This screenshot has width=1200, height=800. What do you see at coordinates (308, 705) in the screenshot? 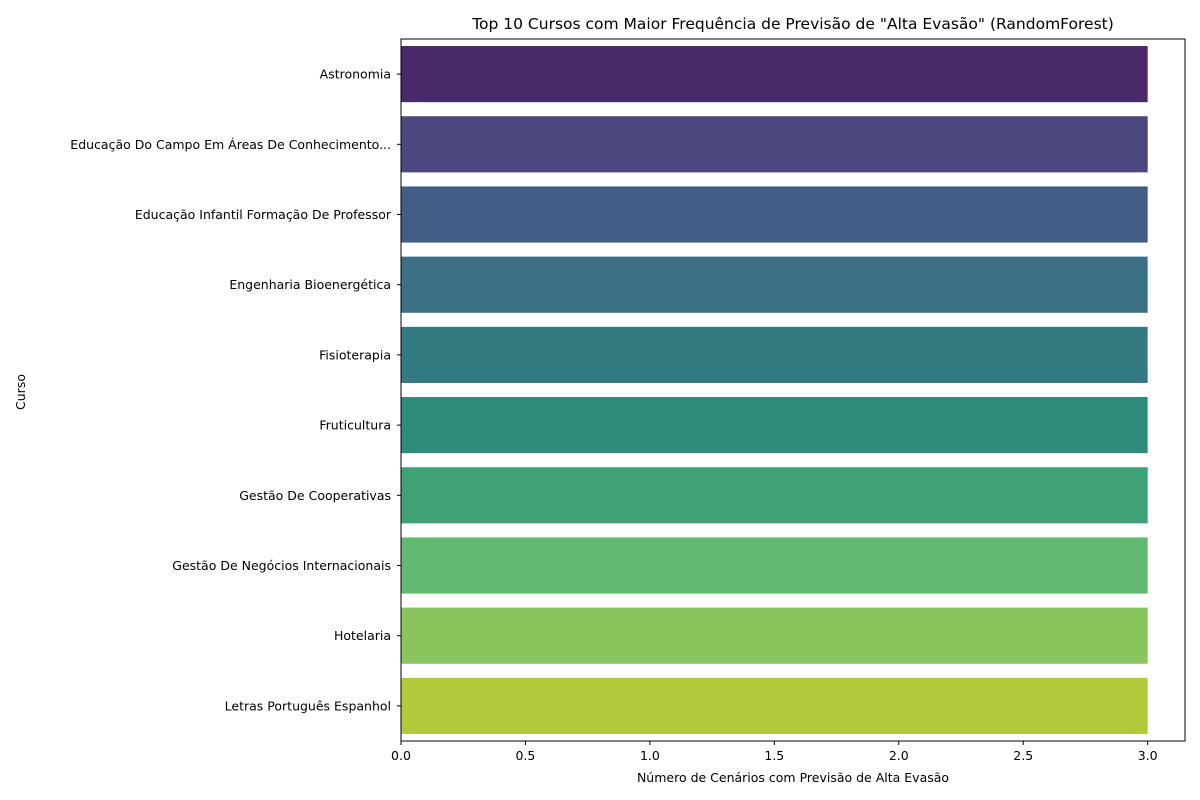
I see `y-tick-label: Letras Português Espanhol` at bounding box center [308, 705].